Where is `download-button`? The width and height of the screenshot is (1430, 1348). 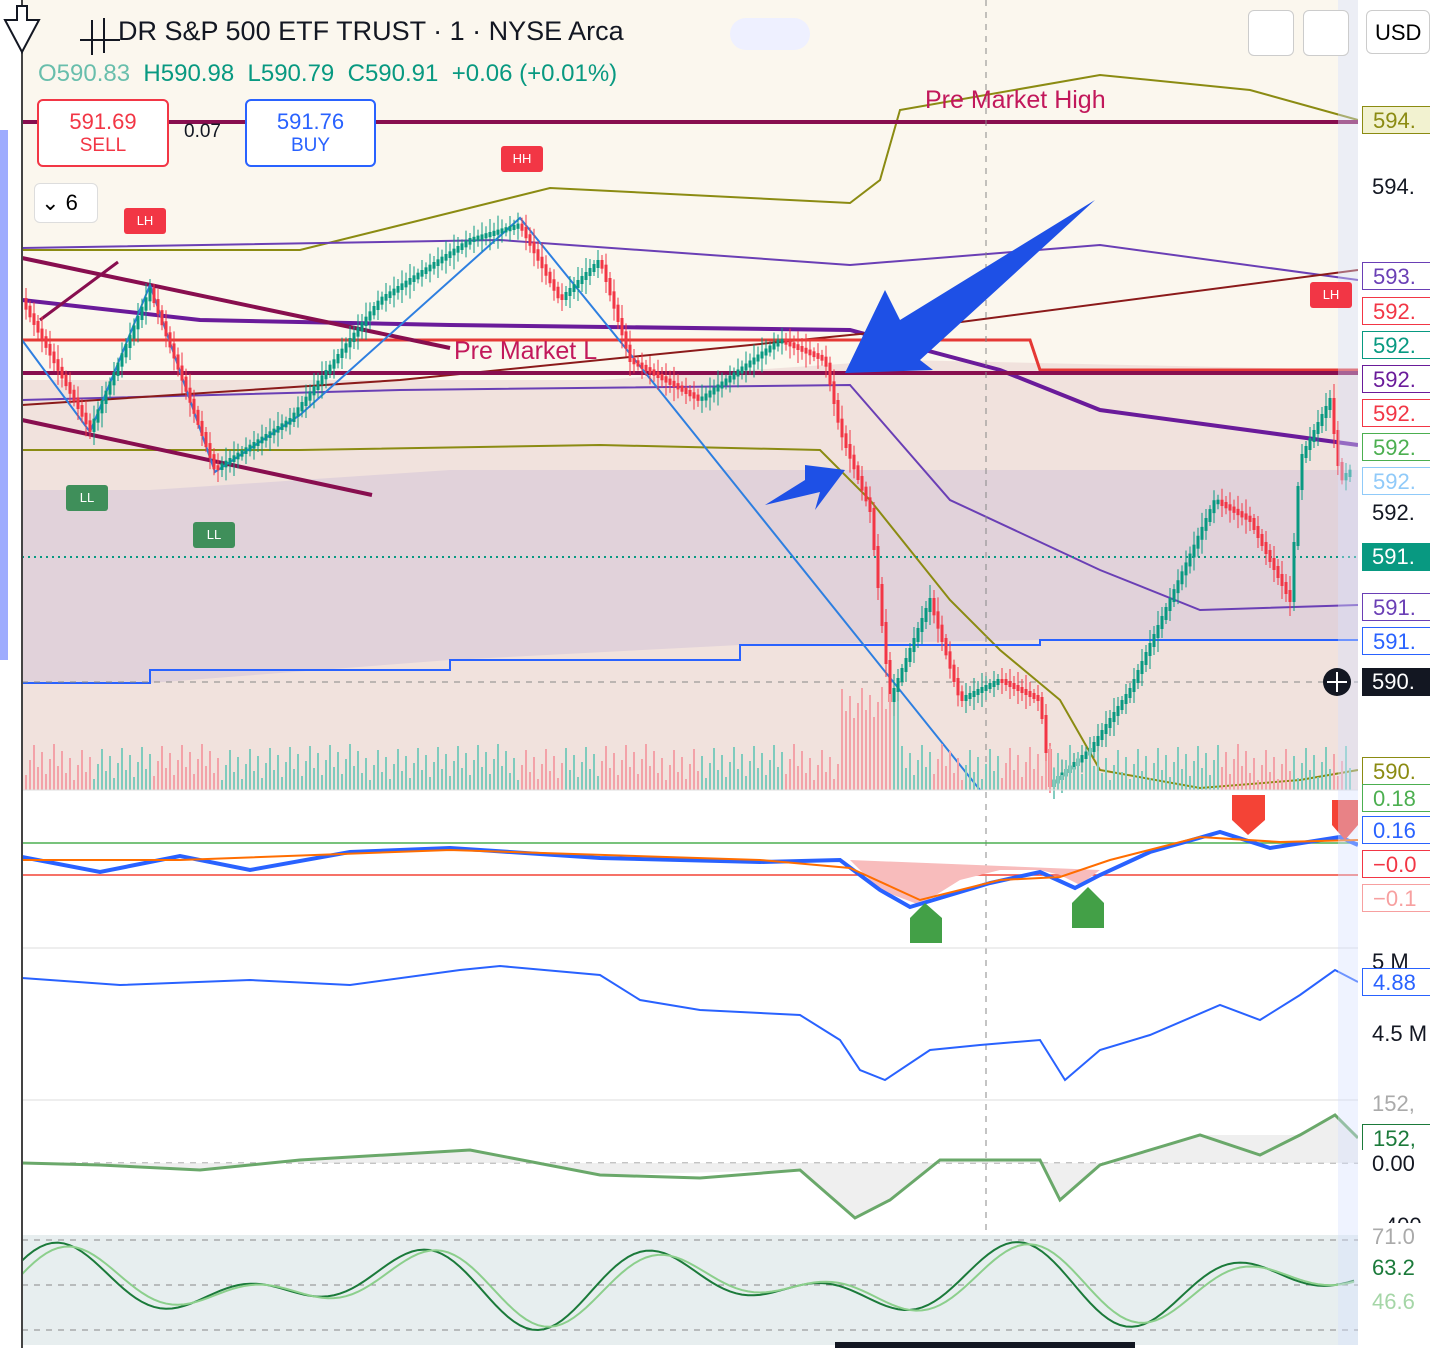
download-button is located at coordinates (1271, 33).